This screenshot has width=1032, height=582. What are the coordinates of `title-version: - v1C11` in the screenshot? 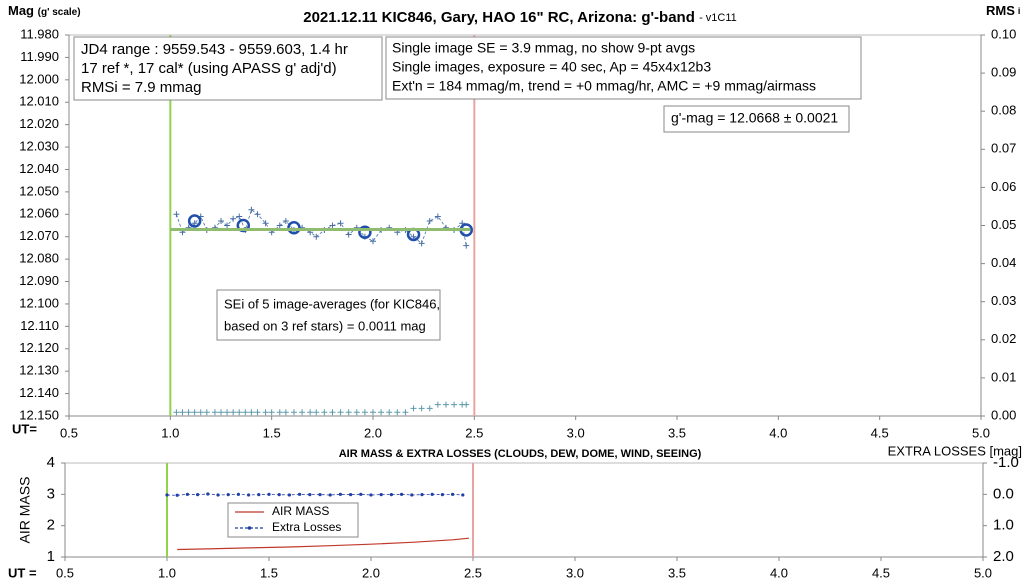 It's located at (718, 18).